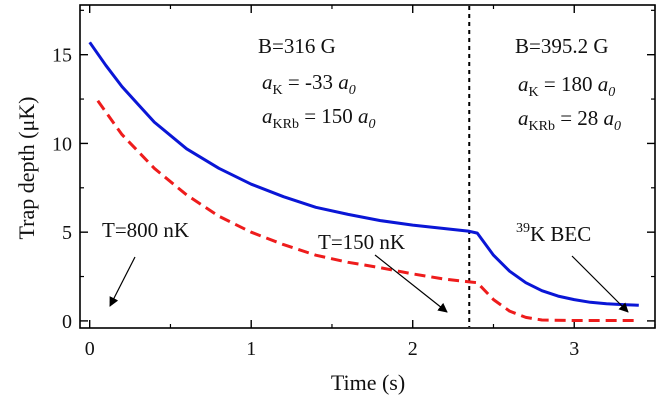 This screenshot has width=667, height=402. What do you see at coordinates (560, 234) in the screenshot?
I see `bec-text: K BEC` at bounding box center [560, 234].